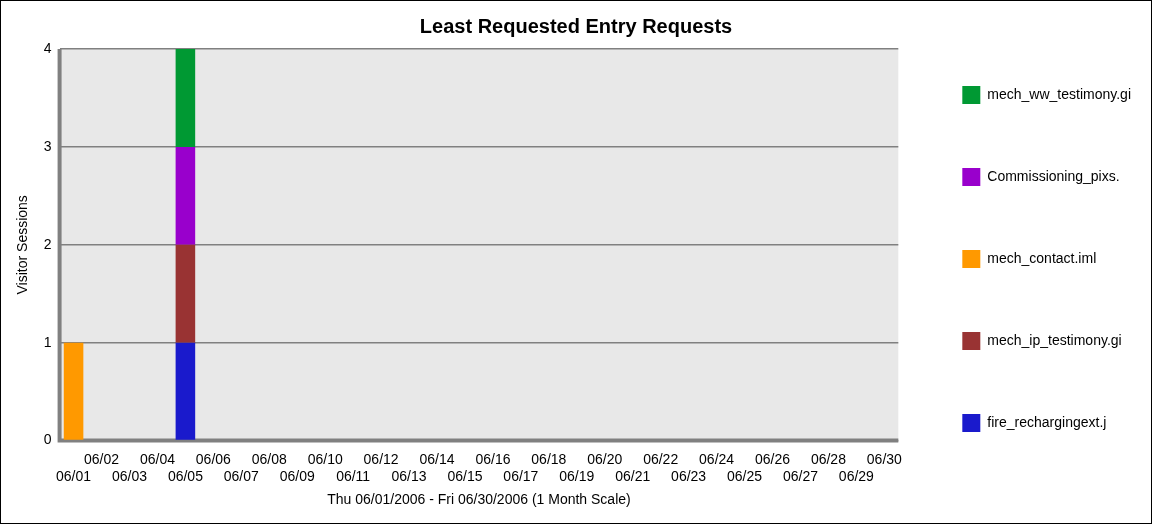 The width and height of the screenshot is (1152, 524). Describe the element at coordinates (269, 458) in the screenshot. I see `x-tick-label: 06/08` at that location.